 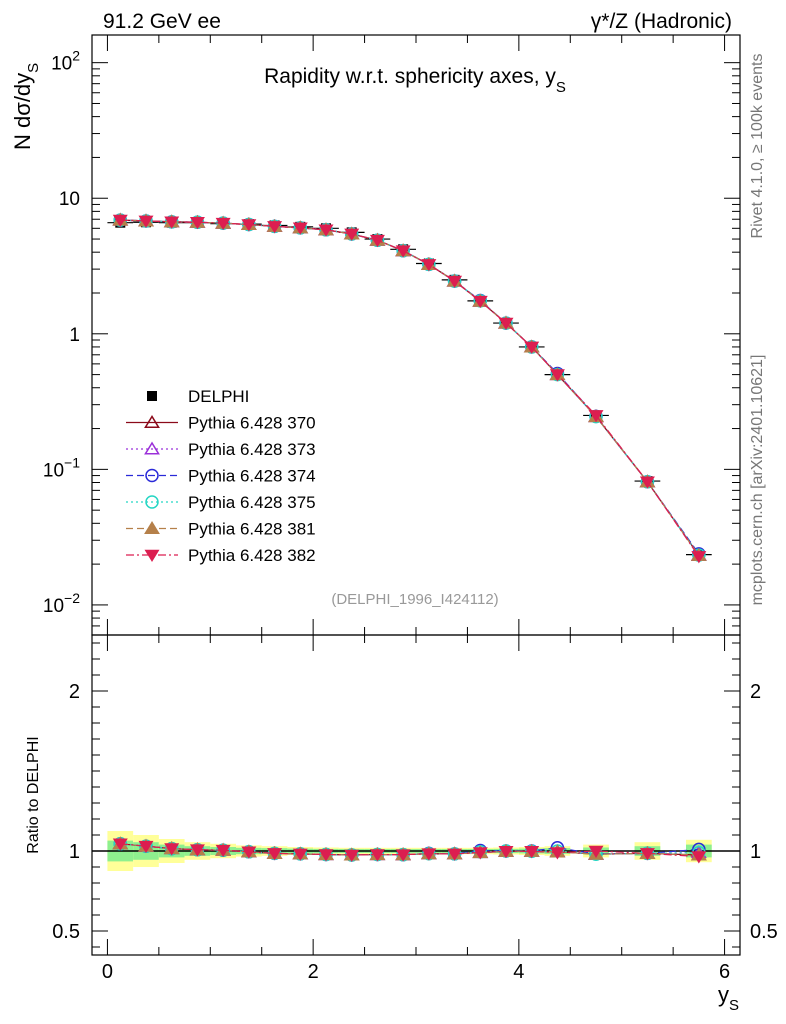 What do you see at coordinates (414, 599) in the screenshot?
I see `analysis-watermark: (DELPHI_1996_I424112)` at bounding box center [414, 599].